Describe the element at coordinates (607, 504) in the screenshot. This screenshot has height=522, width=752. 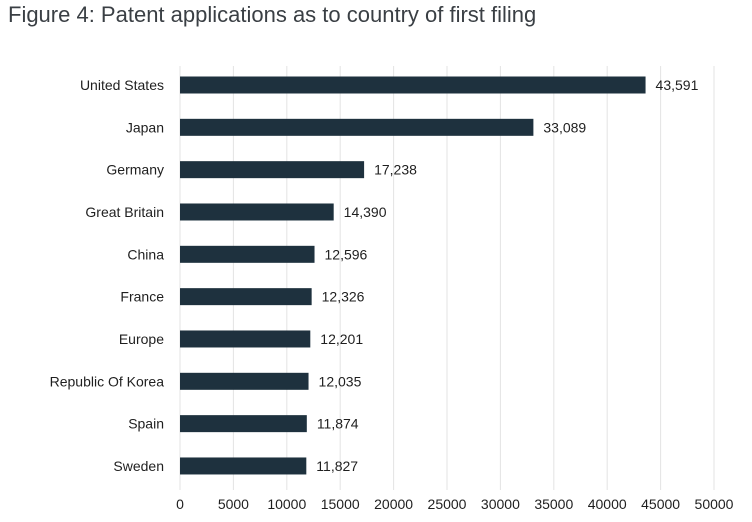
I see `x-tick-label: 40000` at that location.